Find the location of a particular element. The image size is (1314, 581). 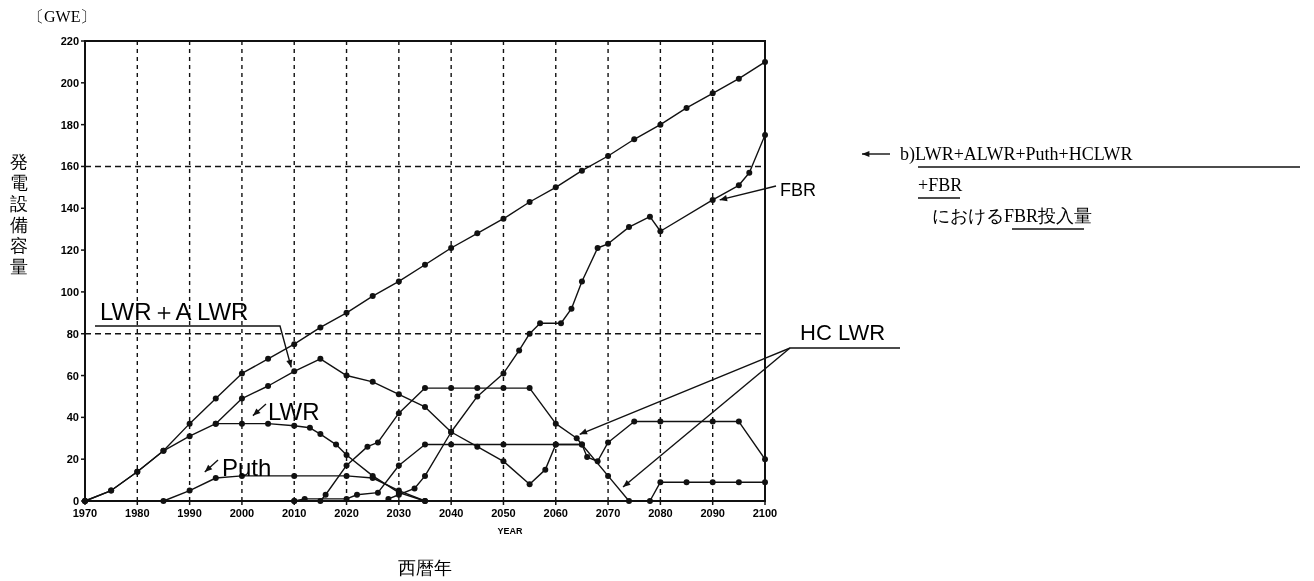

x-tick-label: 2100 is located at coordinates (765, 513).